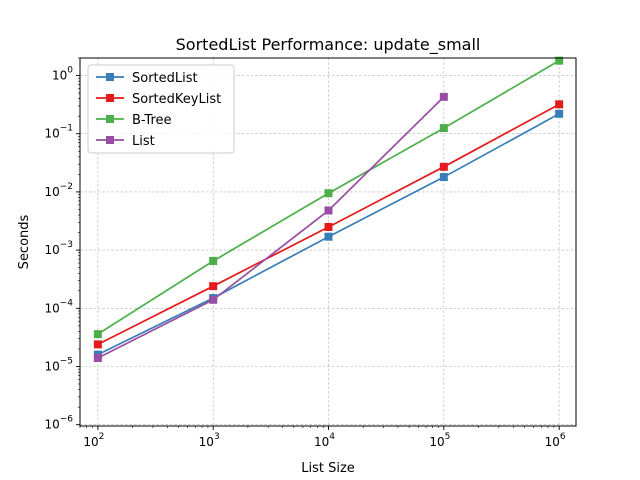 The width and height of the screenshot is (640, 480). Describe the element at coordinates (328, 468) in the screenshot. I see `x-axis-label: List Size` at that location.